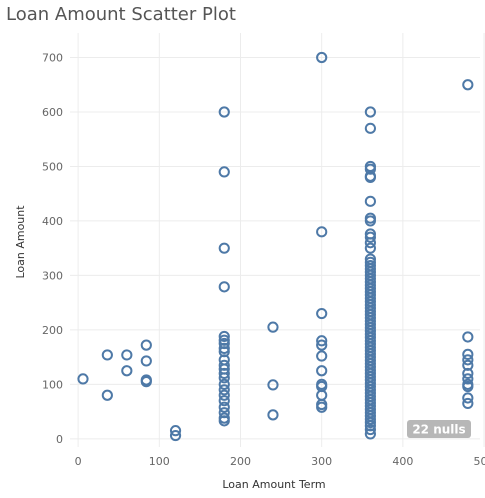 The width and height of the screenshot is (485, 498). I want to click on x-axis-label: Loan Amount Term, so click(273, 484).